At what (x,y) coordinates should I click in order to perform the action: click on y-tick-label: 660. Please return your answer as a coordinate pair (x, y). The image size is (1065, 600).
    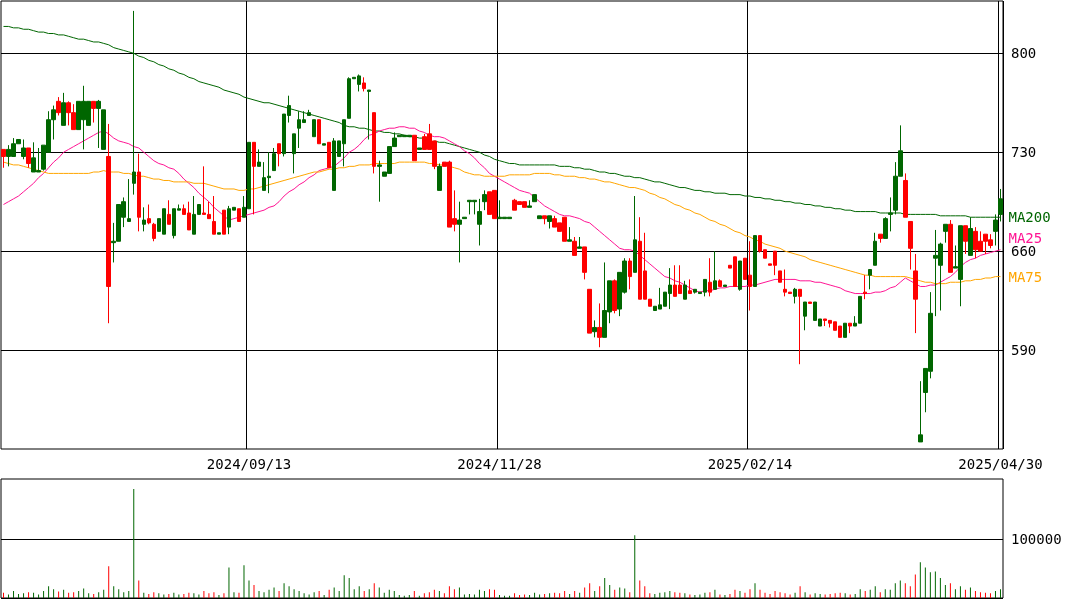
    Looking at the image, I should click on (1024, 251).